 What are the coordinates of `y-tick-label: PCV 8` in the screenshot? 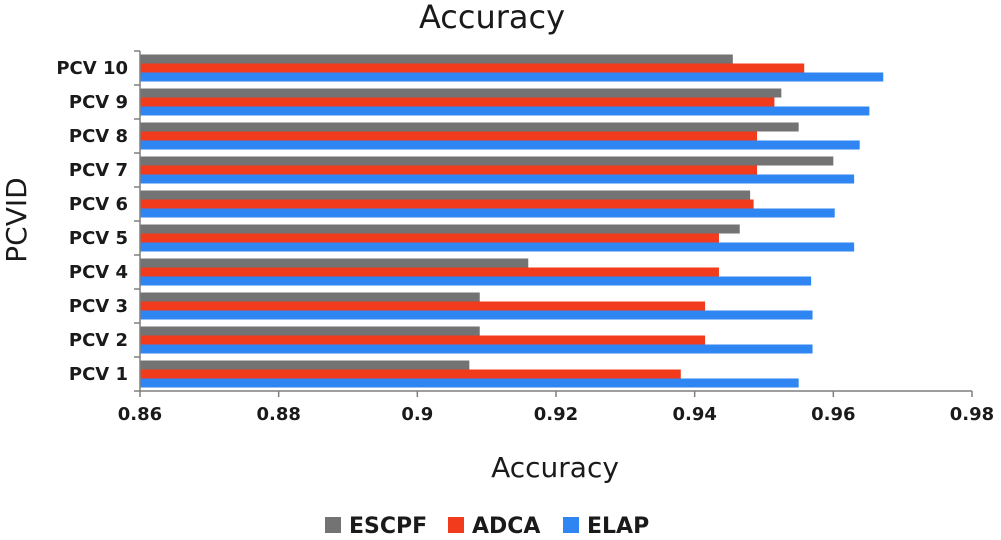 It's located at (98, 136).